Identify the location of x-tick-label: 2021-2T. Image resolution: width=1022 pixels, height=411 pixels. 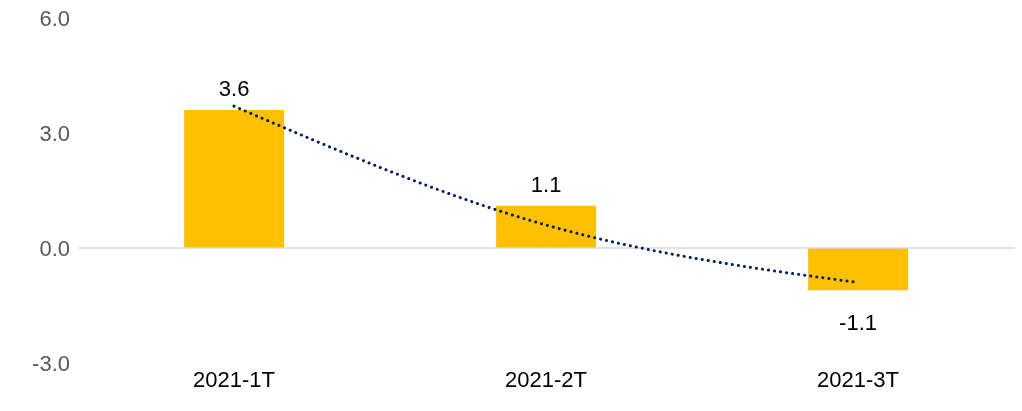
(546, 379).